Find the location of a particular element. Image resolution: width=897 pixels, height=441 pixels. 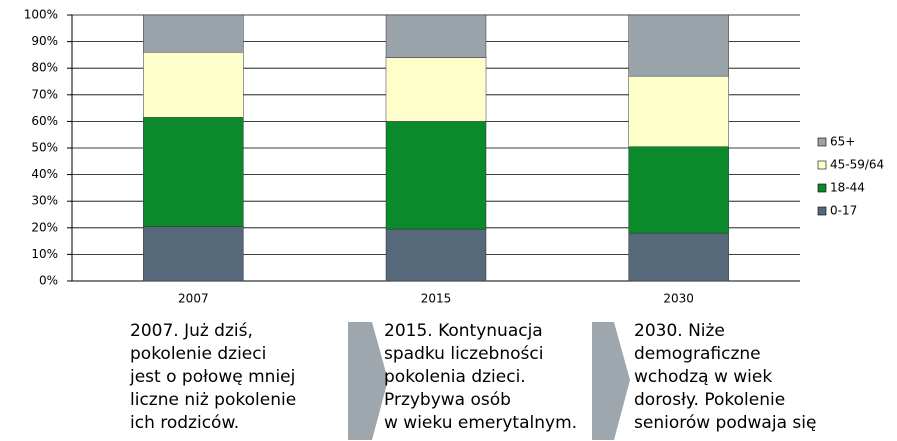

x-tick-label: 2030 is located at coordinates (678, 299).